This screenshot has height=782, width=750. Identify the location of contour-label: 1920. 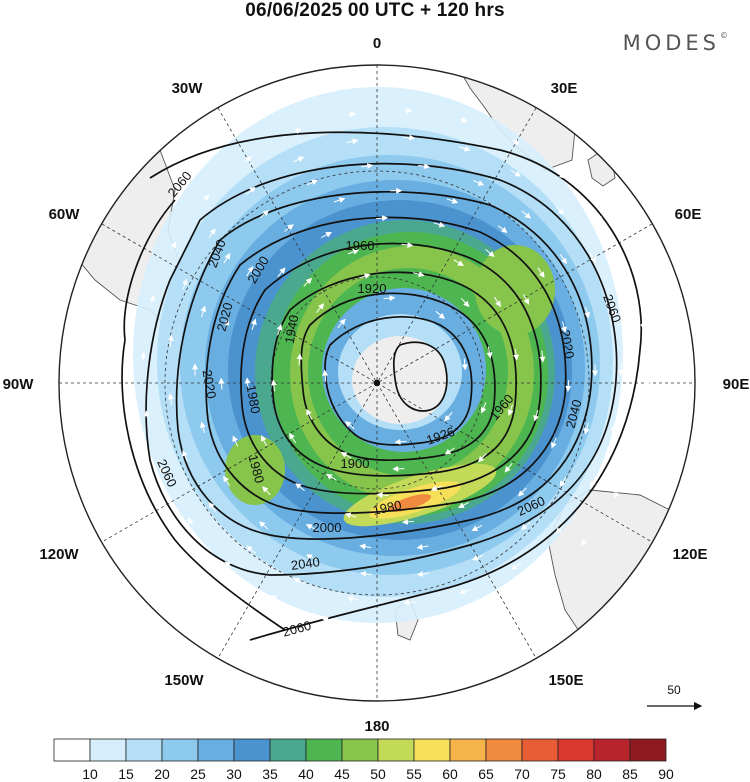
(372, 288).